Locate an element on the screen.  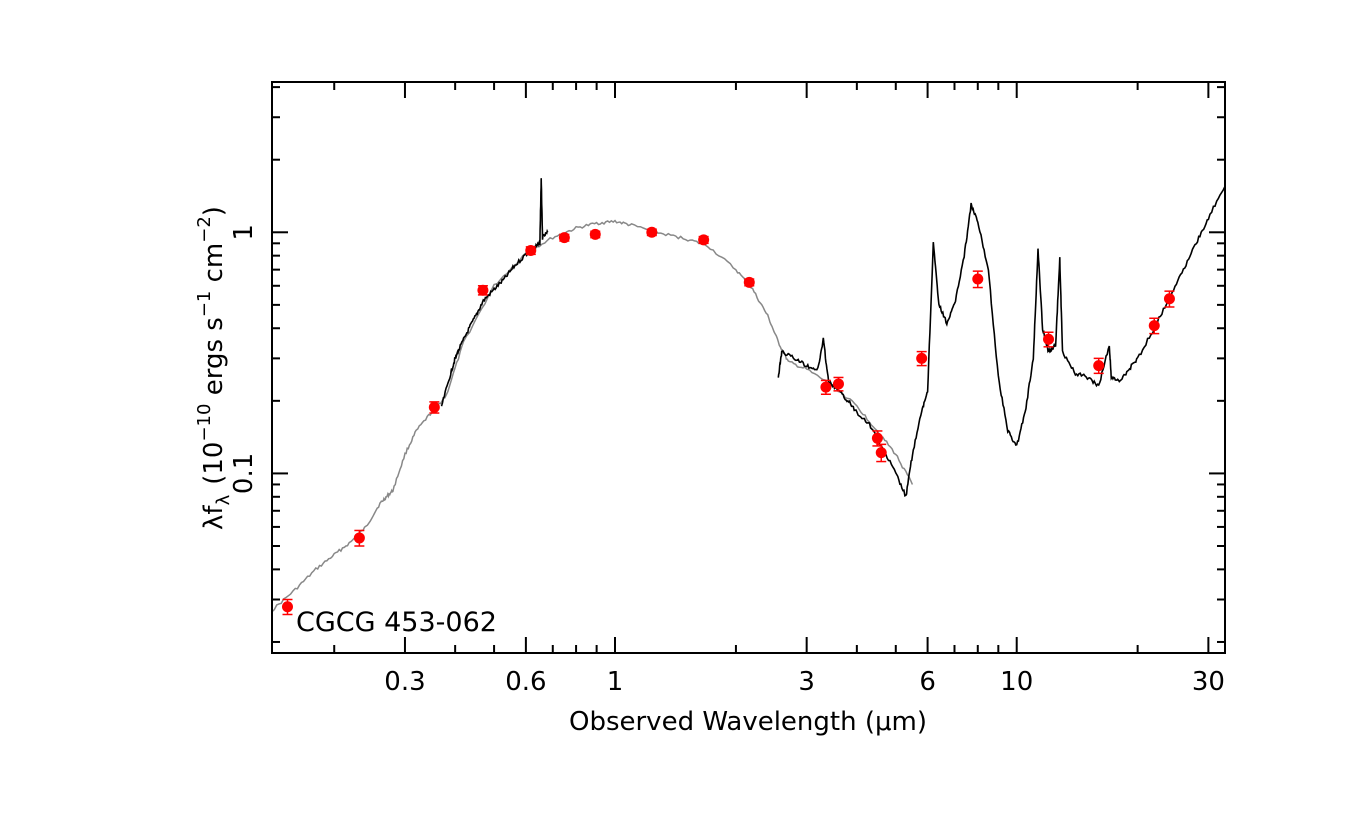
x-axis-title: Observed Wavelength (μm) is located at coordinates (748, 722).